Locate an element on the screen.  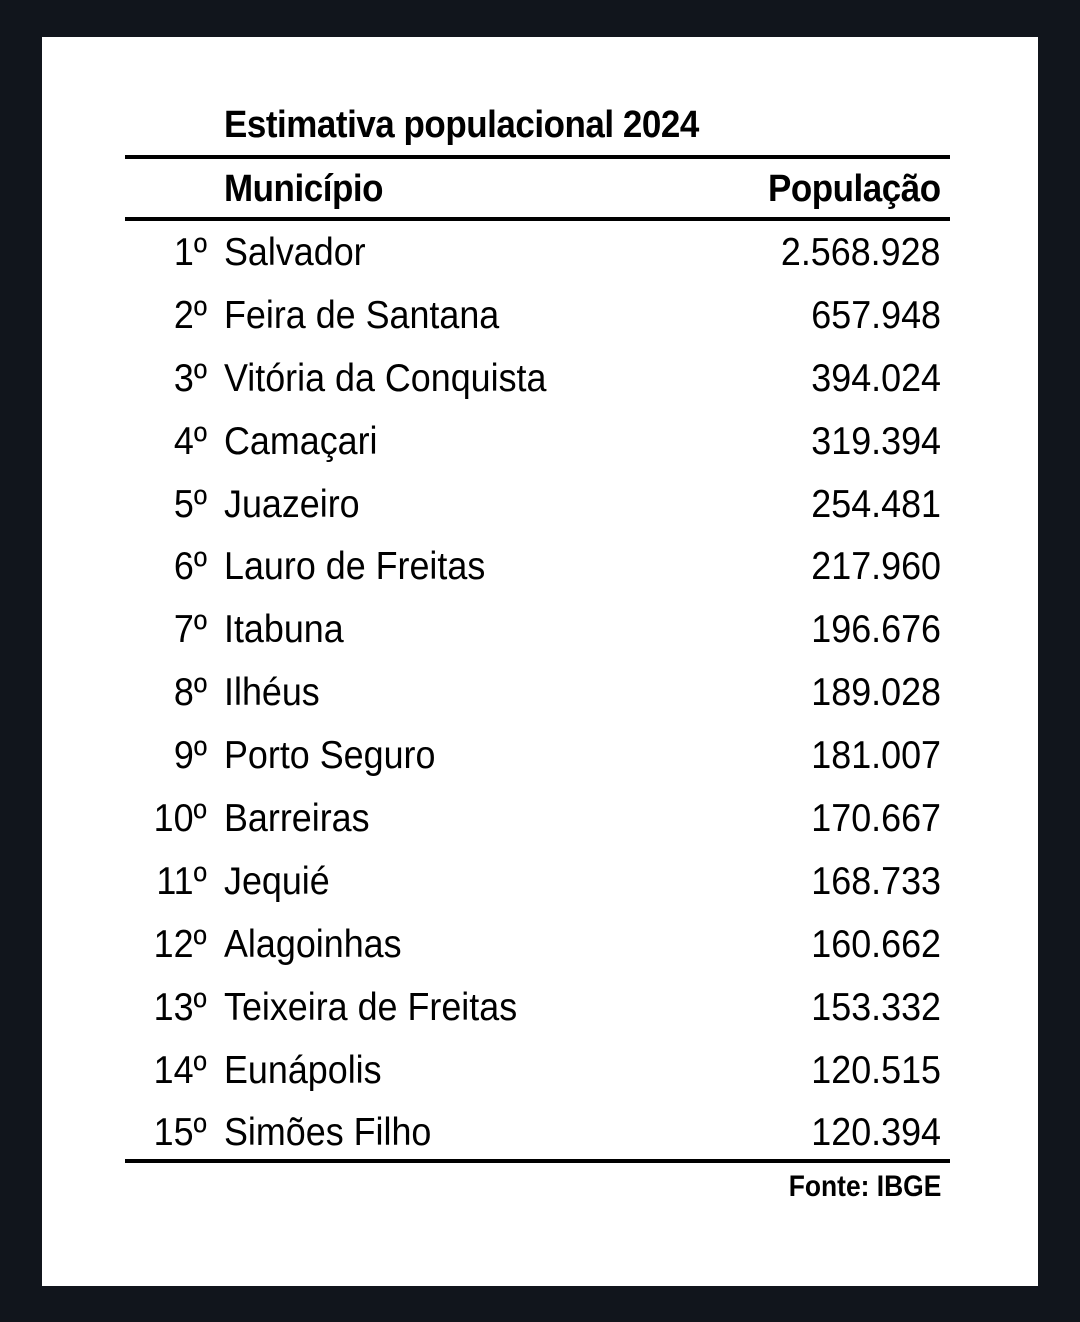
table-title: Estimativa populacional 2024 is located at coordinates (461, 125).